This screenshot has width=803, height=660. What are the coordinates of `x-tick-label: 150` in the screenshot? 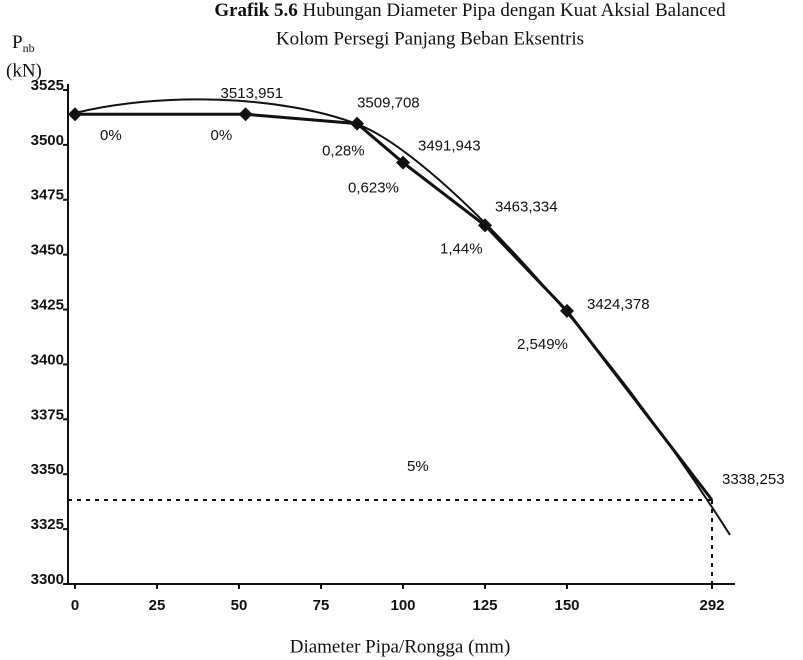 It's located at (566, 605).